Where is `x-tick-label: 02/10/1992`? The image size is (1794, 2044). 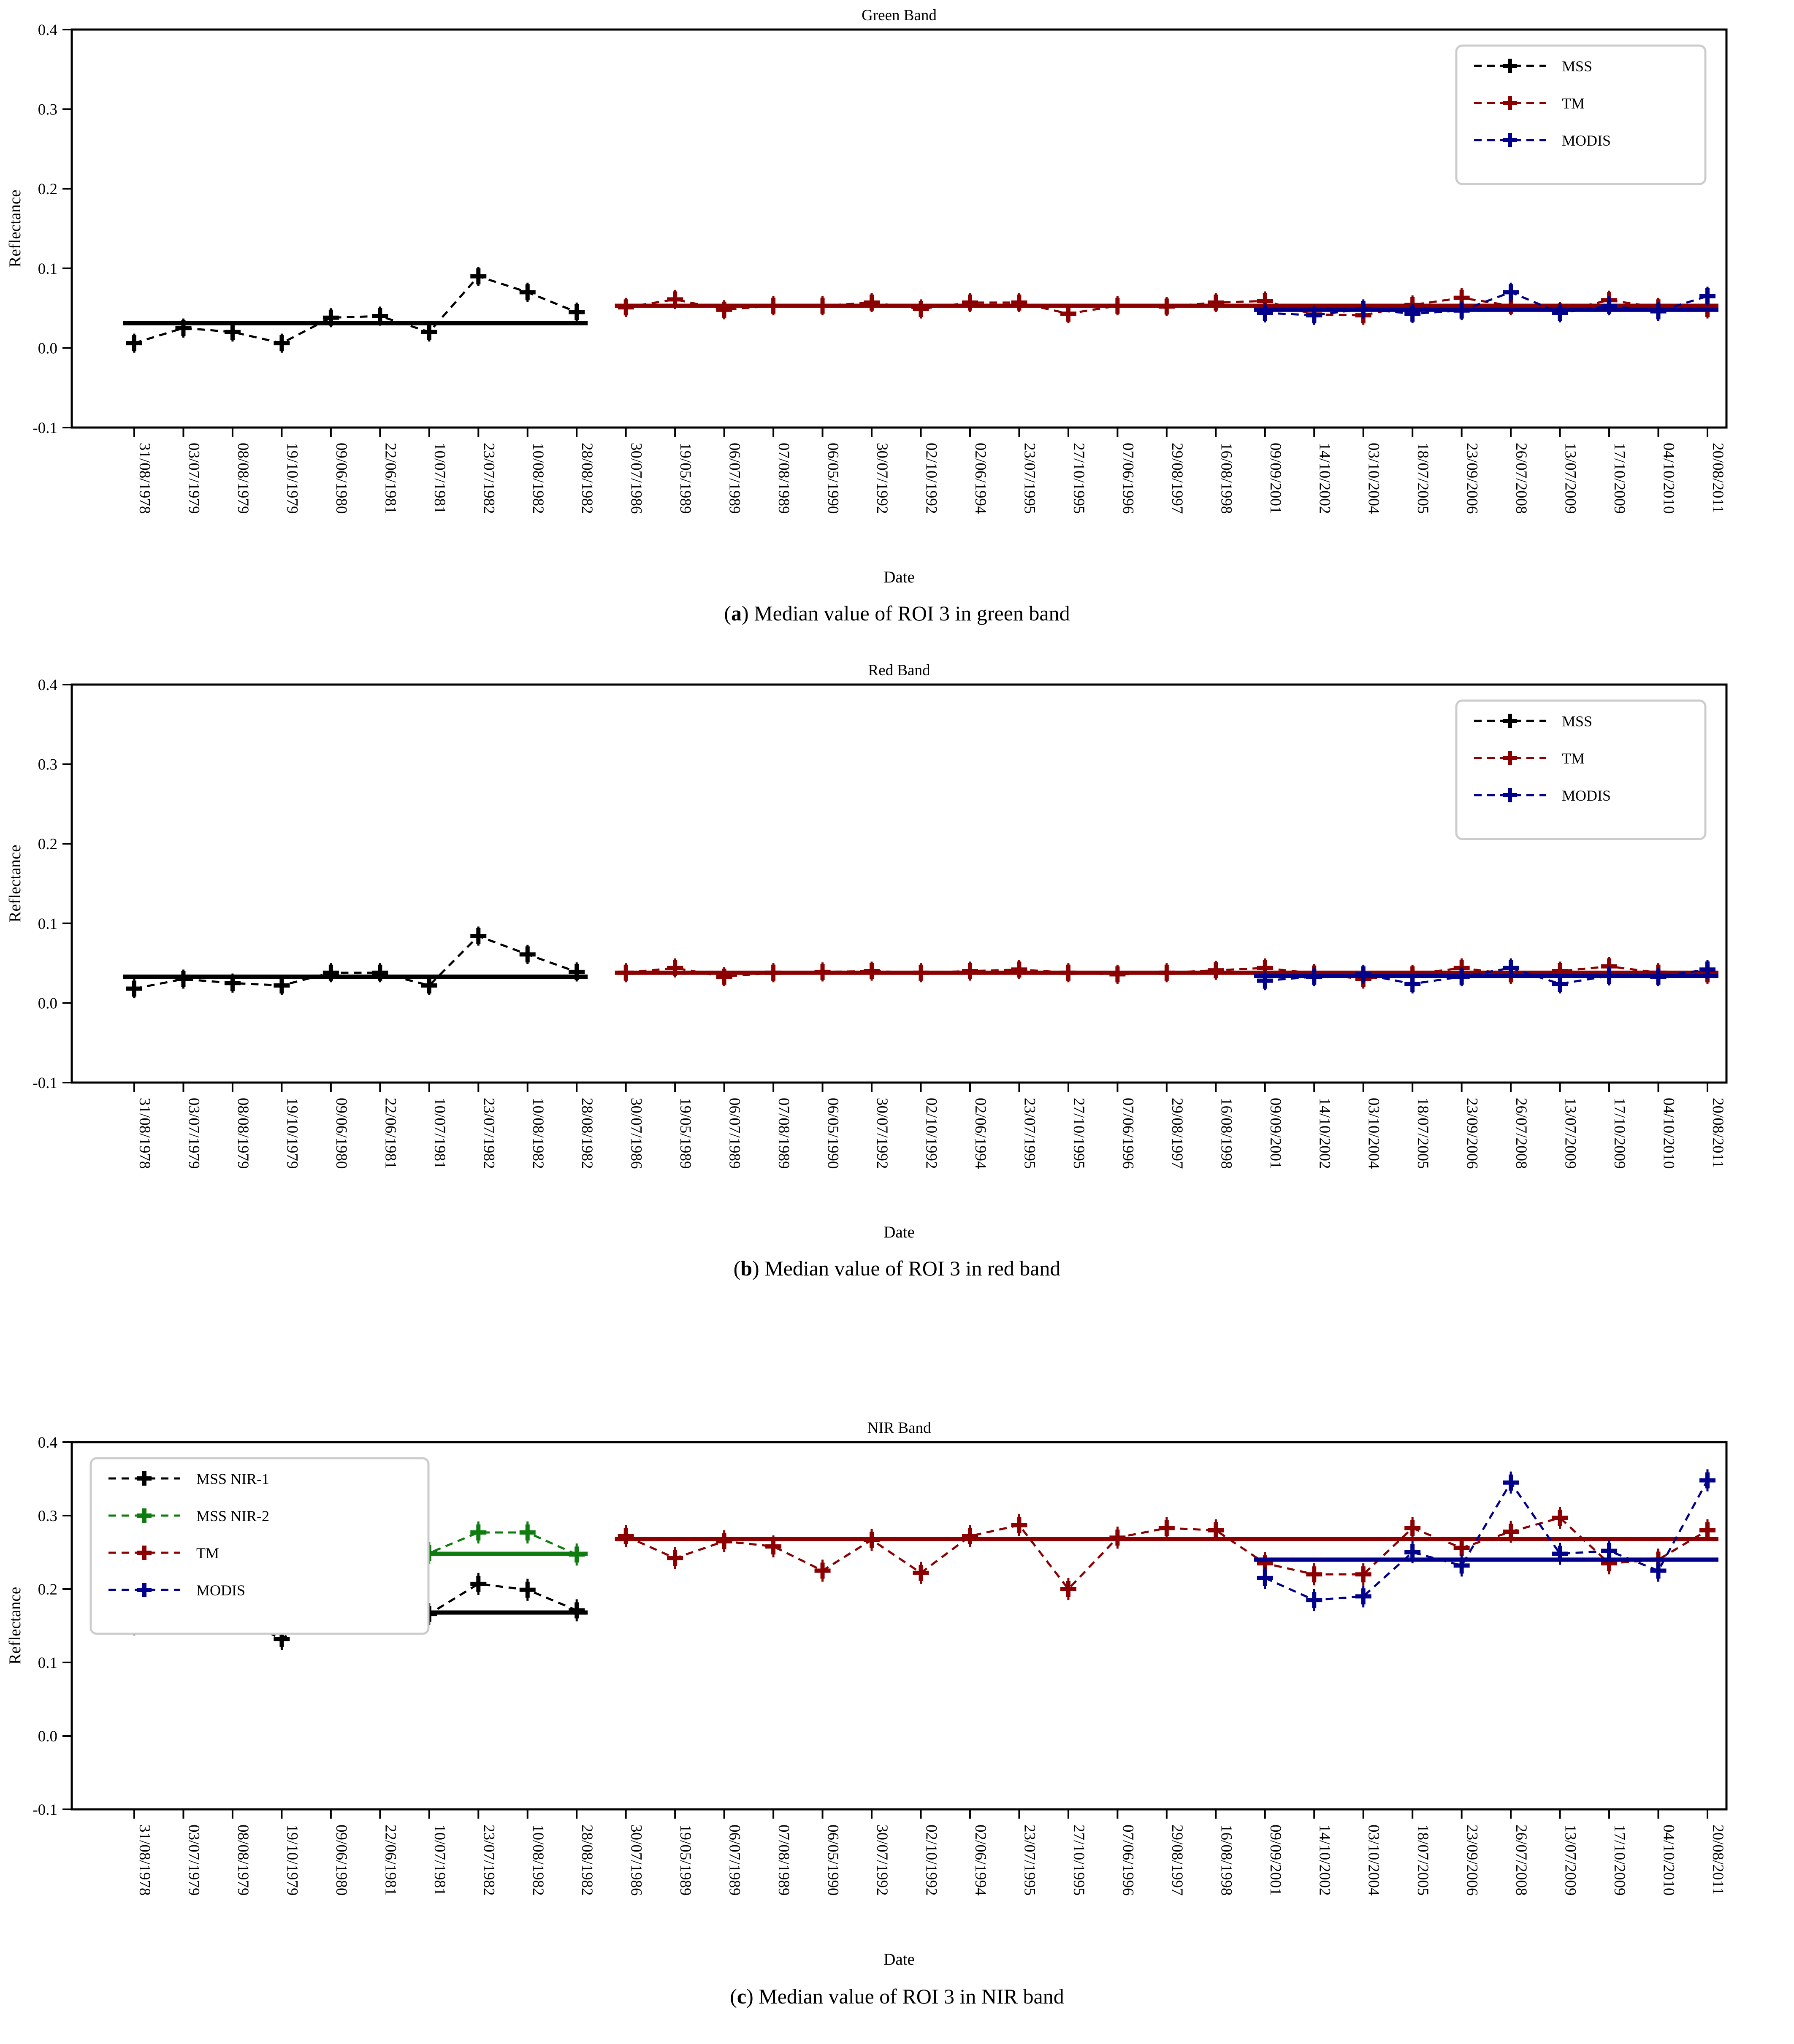 x-tick-label: 02/10/1992 is located at coordinates (931, 479).